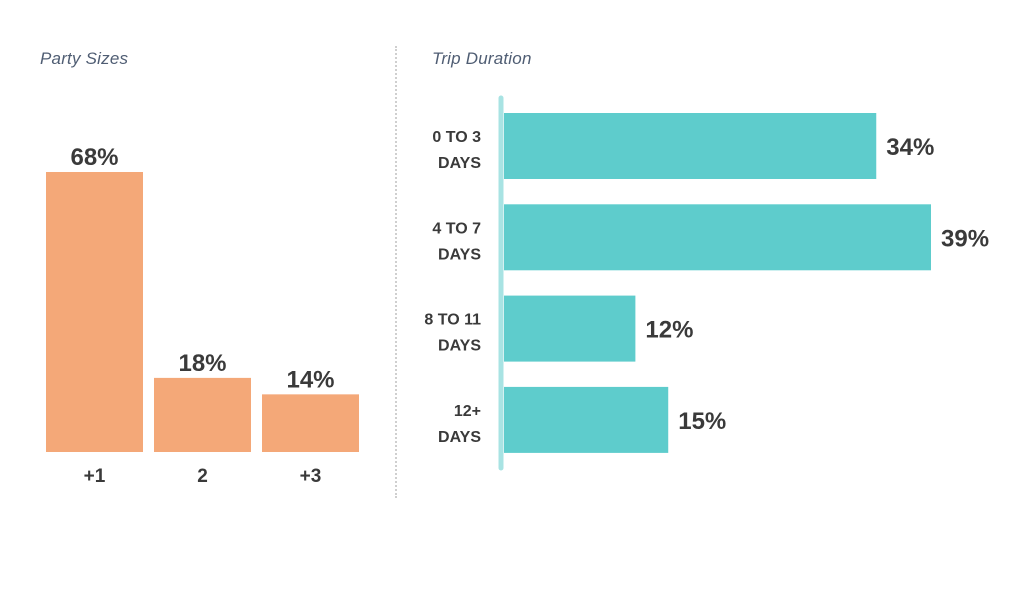 This screenshot has height=599, width=1024. Describe the element at coordinates (482, 58) in the screenshot. I see `trip-duration-title: Trip Duration` at that location.